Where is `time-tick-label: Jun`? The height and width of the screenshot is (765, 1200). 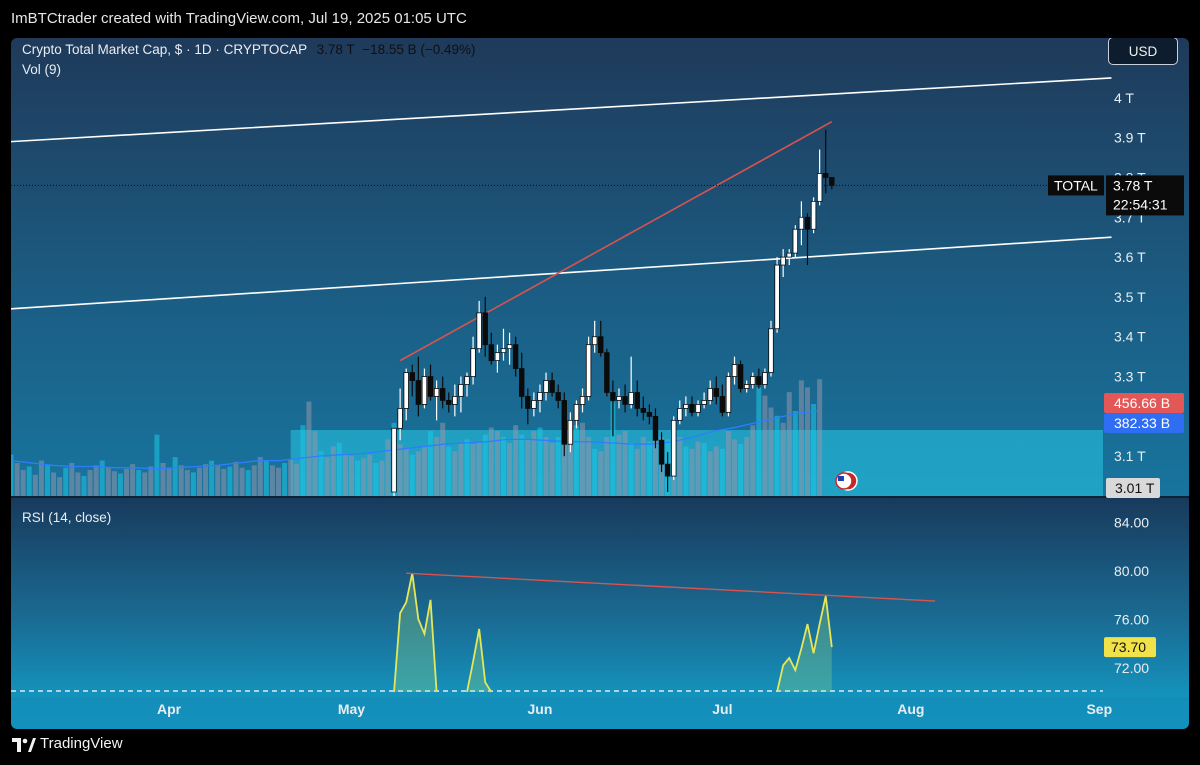
time-tick-label: Jun is located at coordinates (540, 709).